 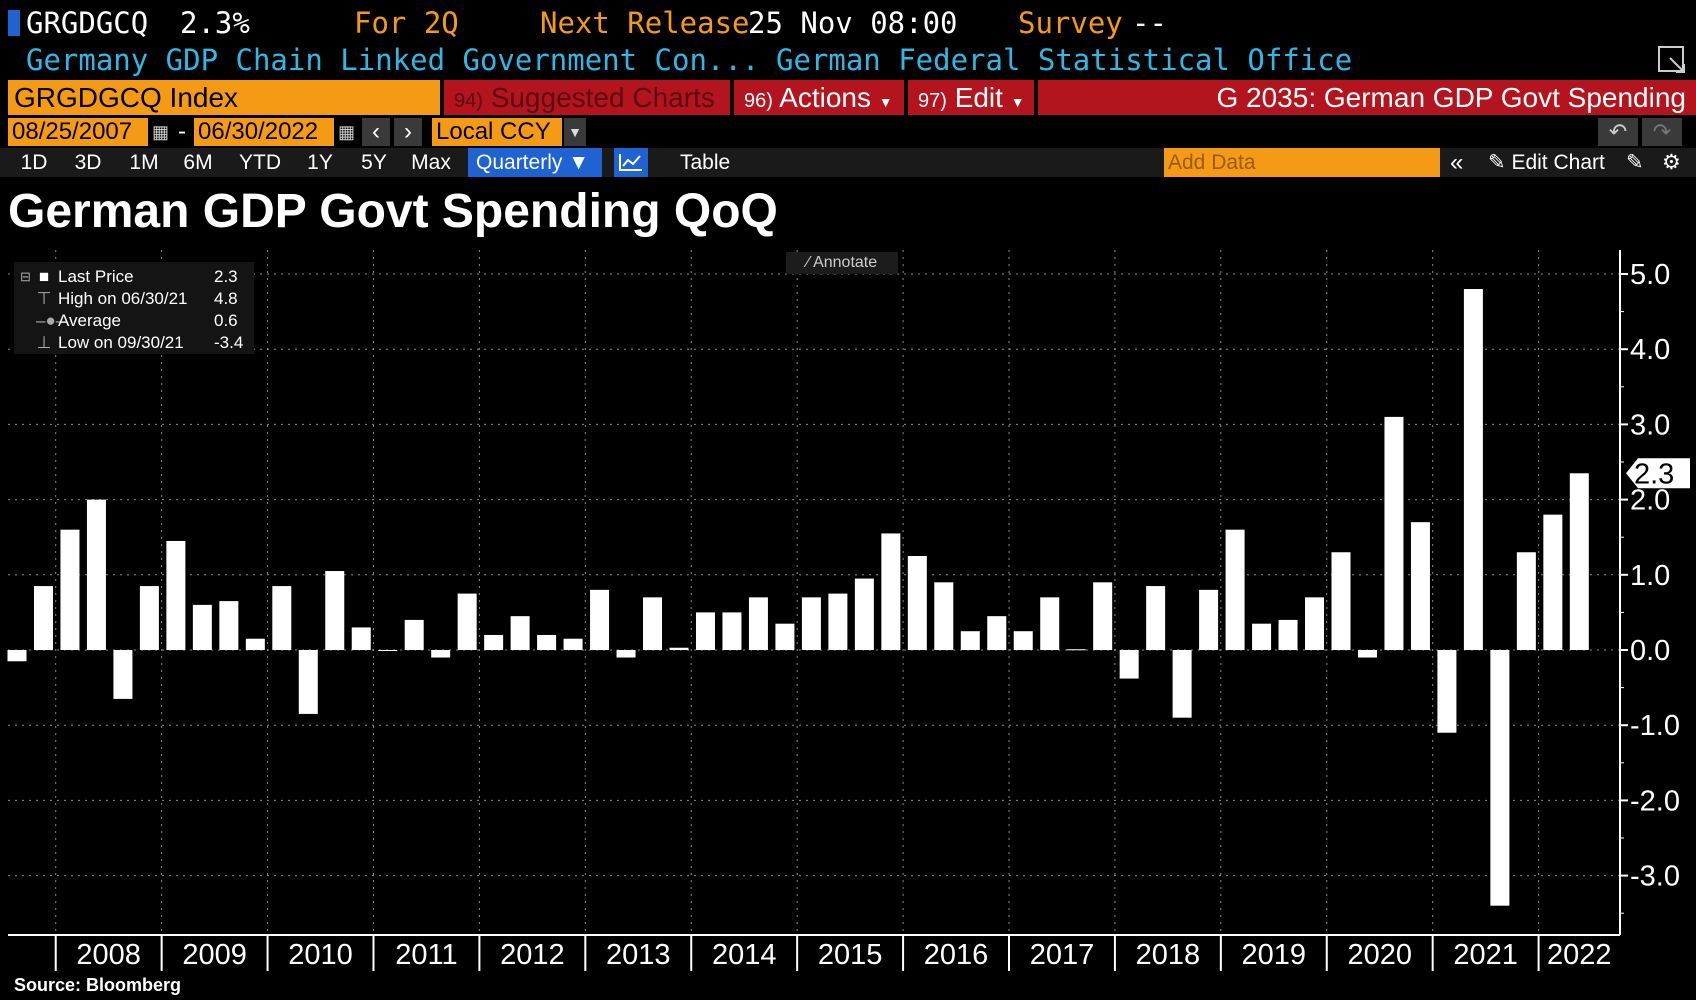 I want to click on bar-q3-2020, so click(x=1394, y=533).